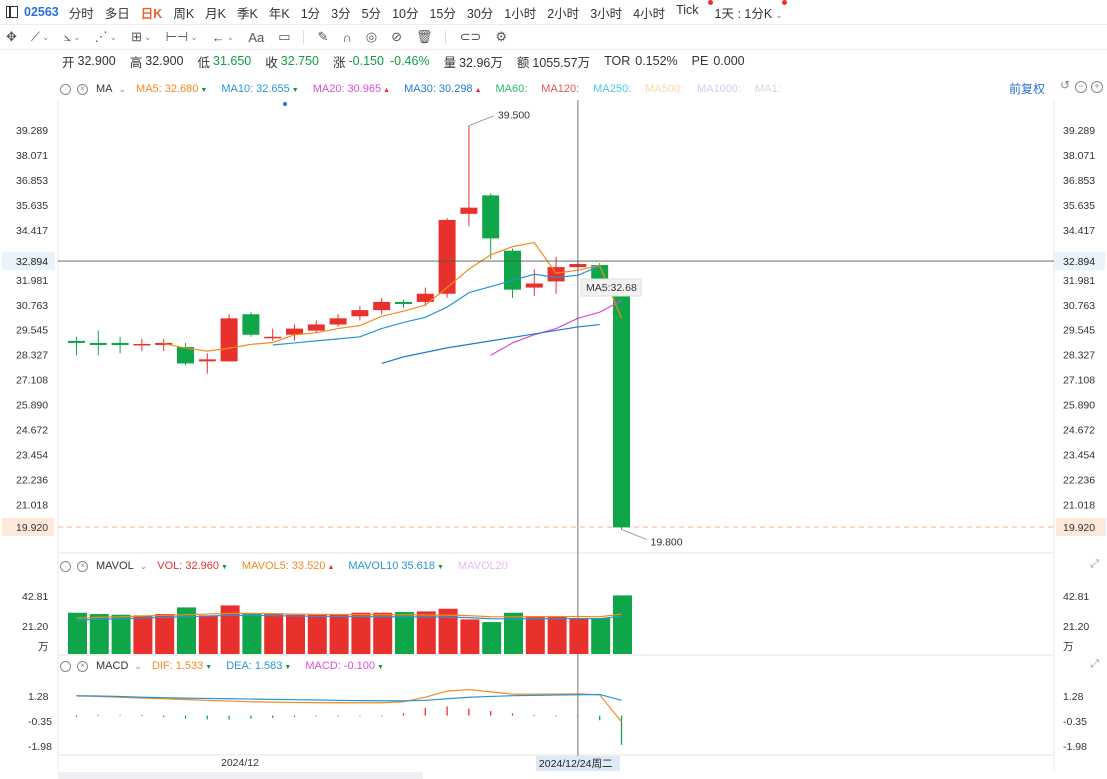 The width and height of the screenshot is (1107, 779). What do you see at coordinates (256, 37) in the screenshot?
I see `text-icon: Aa` at bounding box center [256, 37].